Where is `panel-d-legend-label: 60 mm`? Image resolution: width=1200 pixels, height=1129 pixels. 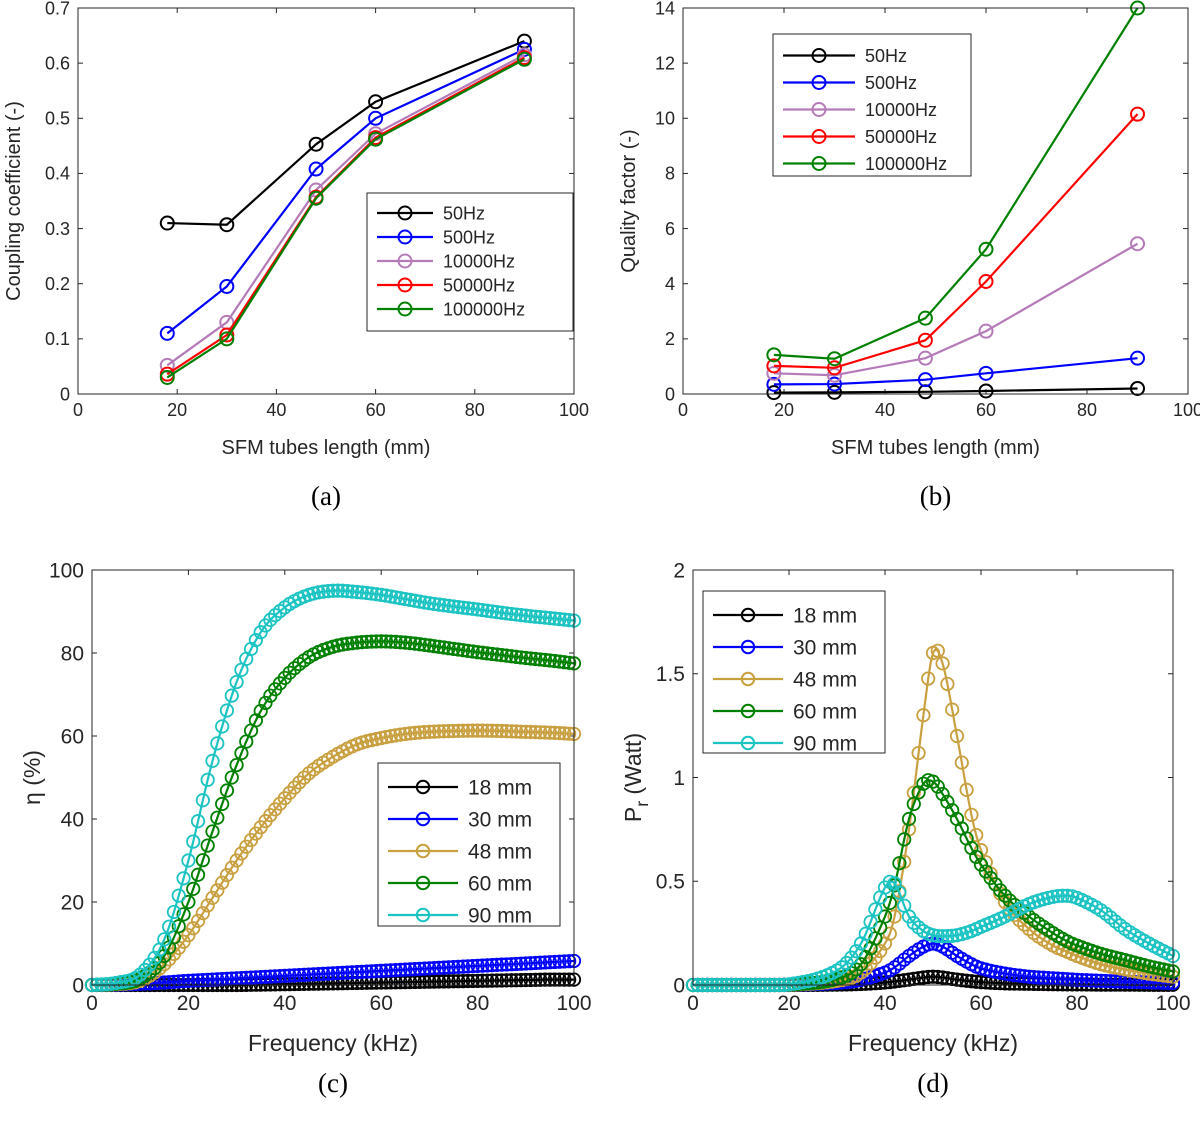 panel-d-legend-label: 60 mm is located at coordinates (825, 712).